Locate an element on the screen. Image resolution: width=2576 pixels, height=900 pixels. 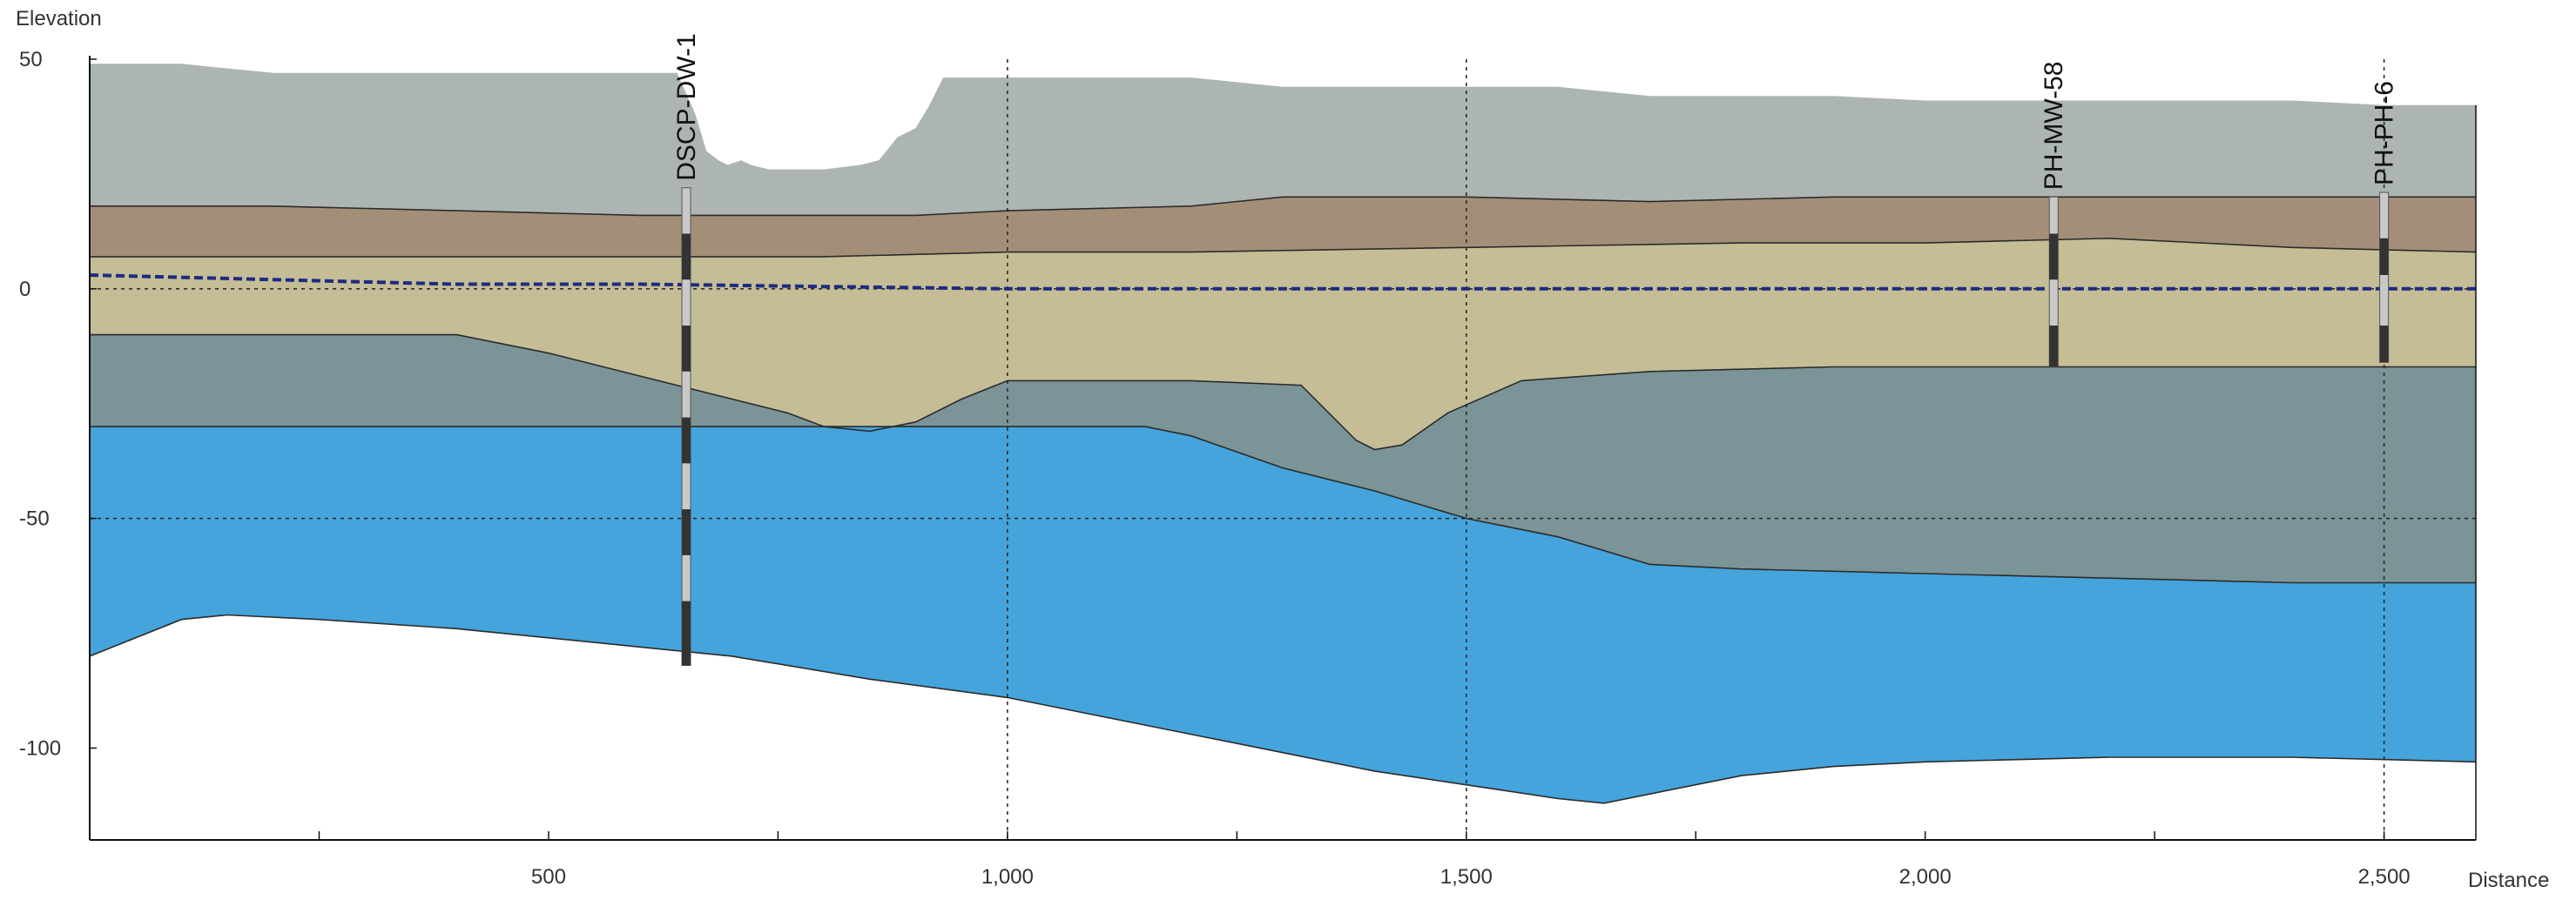
water-table is located at coordinates (1282, 282).